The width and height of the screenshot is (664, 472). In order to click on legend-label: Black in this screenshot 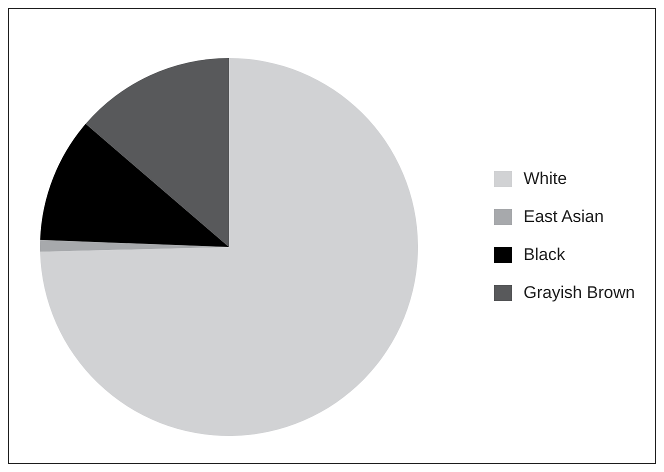, I will do `click(545, 255)`.